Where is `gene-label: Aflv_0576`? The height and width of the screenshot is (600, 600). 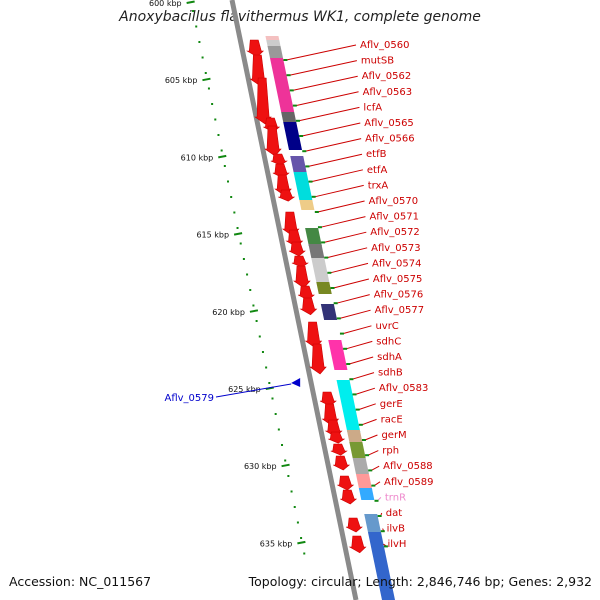 gene-label: Aflv_0576 is located at coordinates (399, 295).